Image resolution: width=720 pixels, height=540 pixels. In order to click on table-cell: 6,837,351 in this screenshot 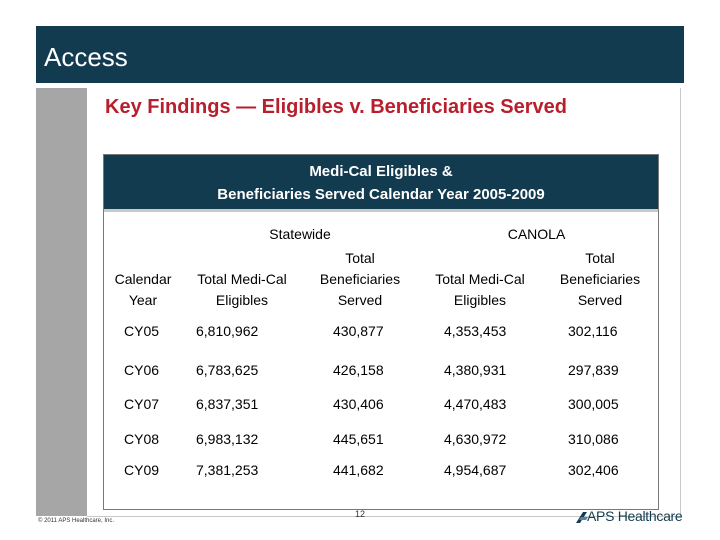, I will do `click(227, 404)`.